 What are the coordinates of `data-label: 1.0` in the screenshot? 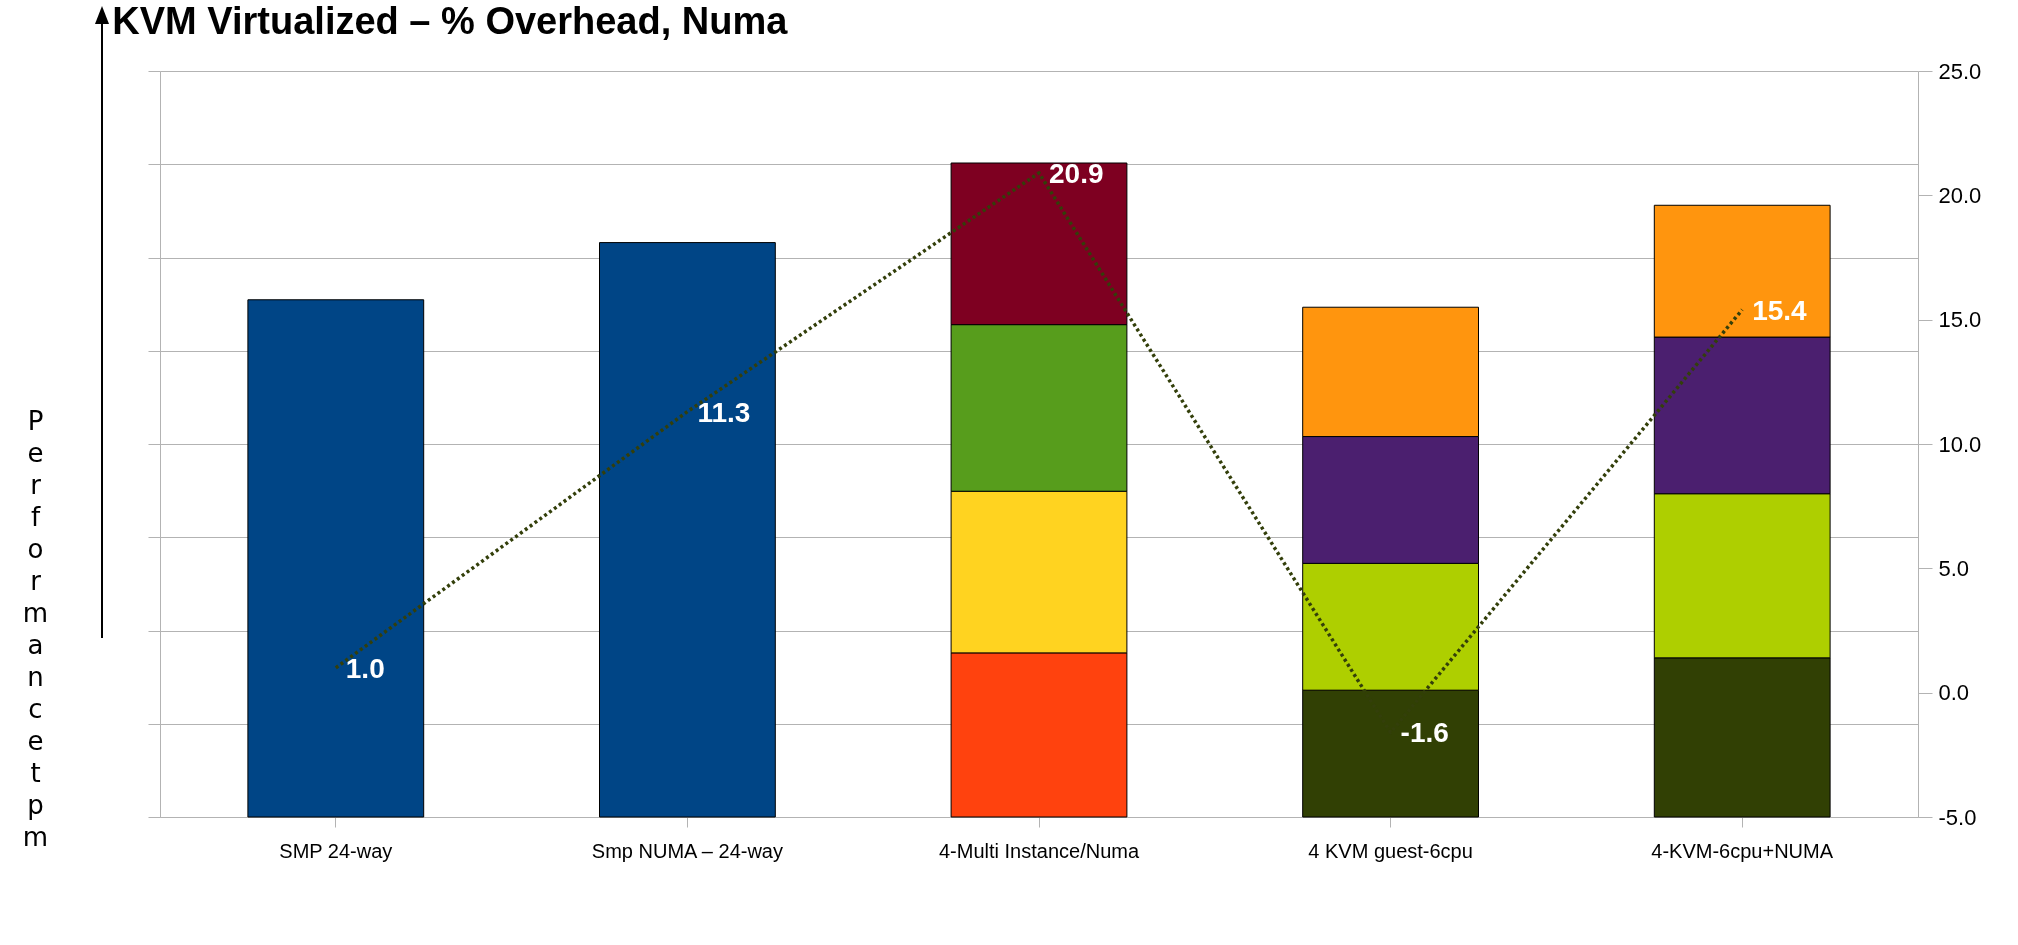 It's located at (365, 668).